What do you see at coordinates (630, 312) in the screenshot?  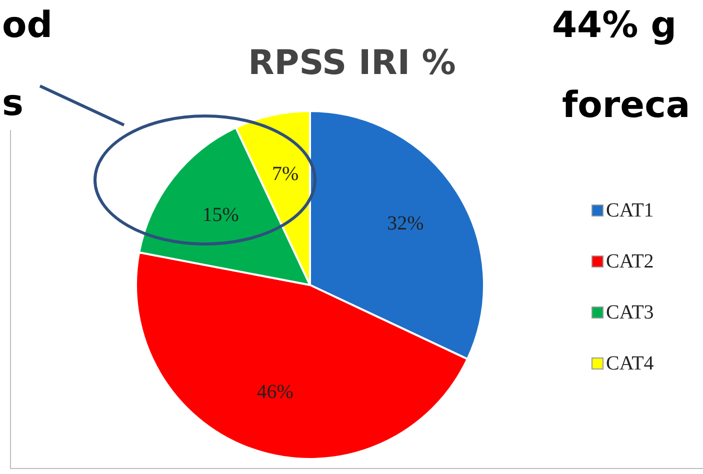 I see `legend-label: CAT3` at bounding box center [630, 312].